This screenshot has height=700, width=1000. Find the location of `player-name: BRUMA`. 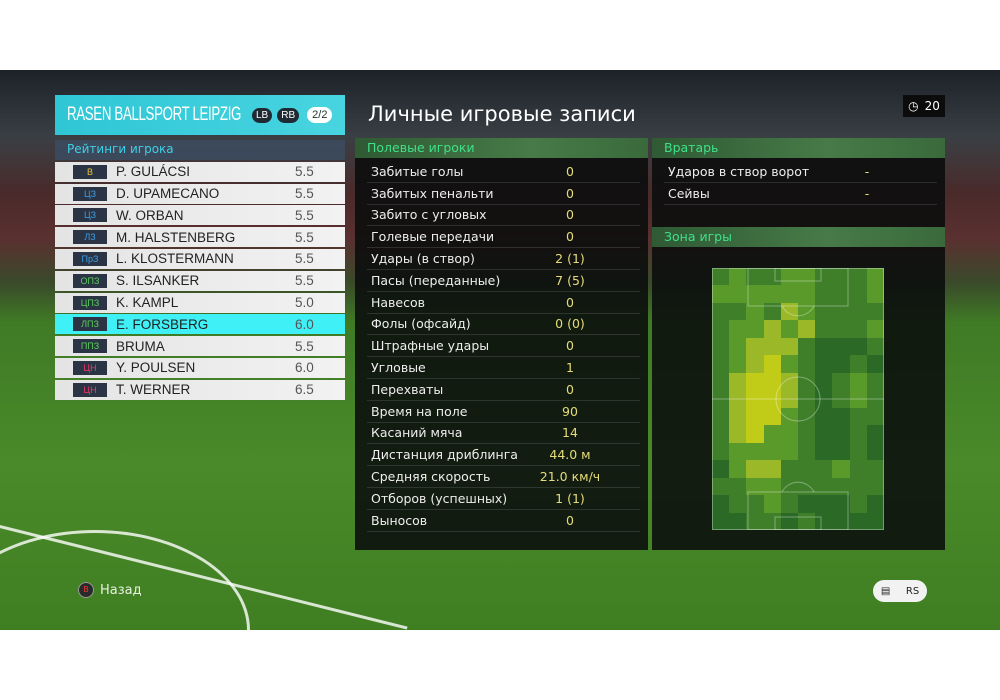

player-name: BRUMA is located at coordinates (140, 346).